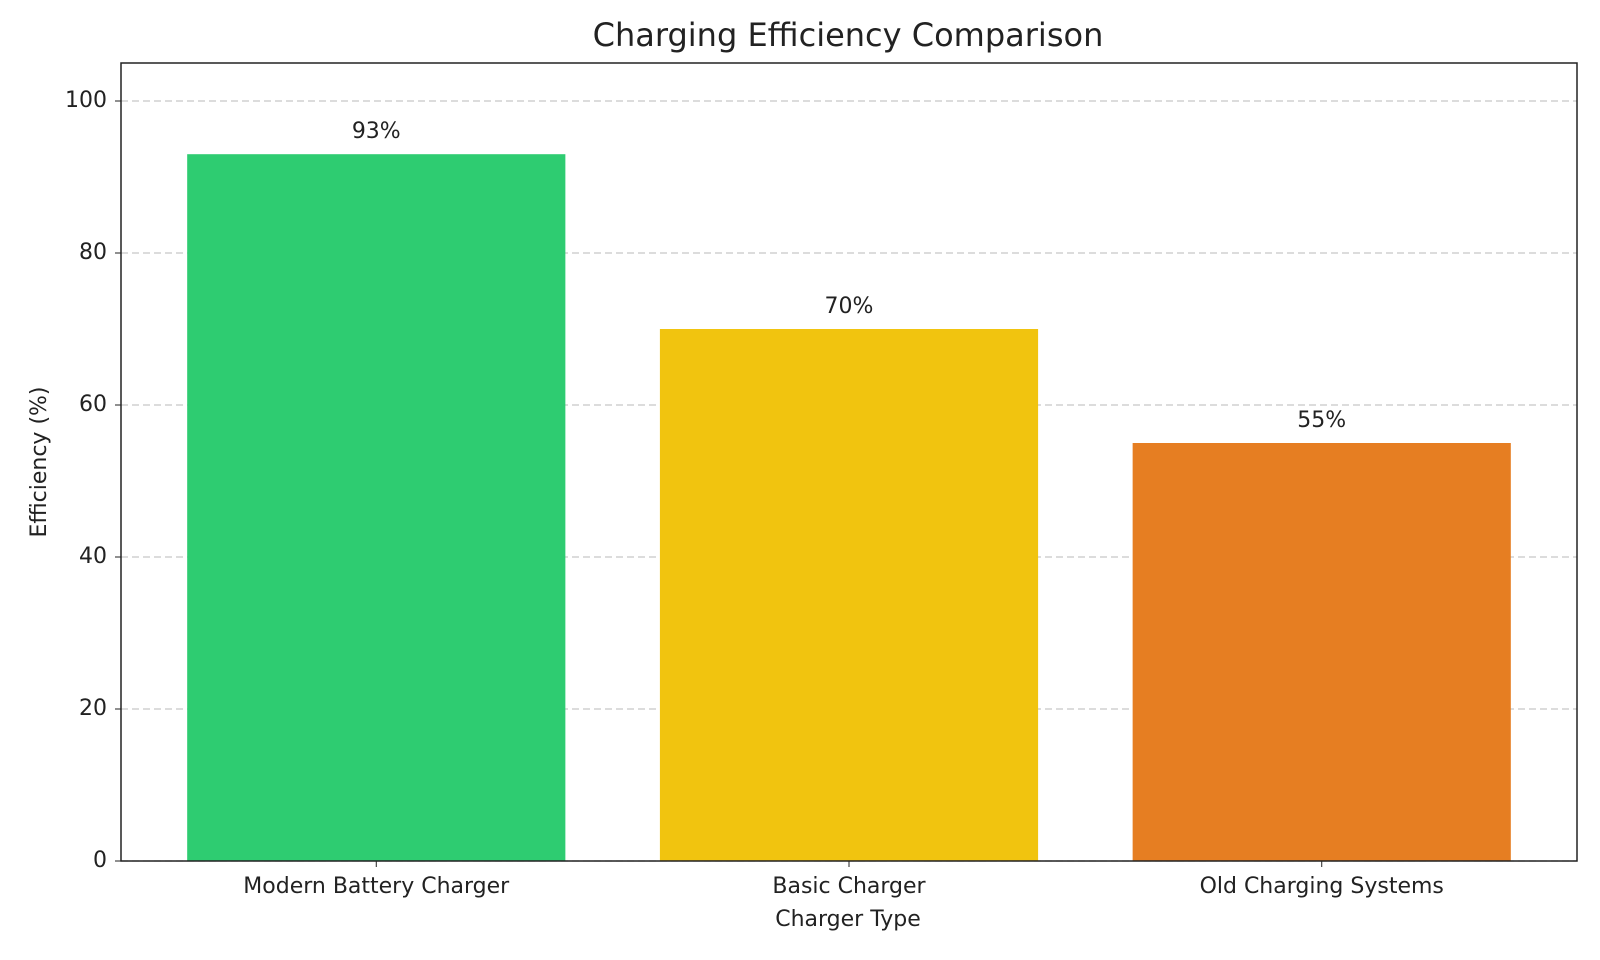 The height and width of the screenshot is (960, 1600). What do you see at coordinates (93, 252) in the screenshot?
I see `y-tick-label: 80` at bounding box center [93, 252].